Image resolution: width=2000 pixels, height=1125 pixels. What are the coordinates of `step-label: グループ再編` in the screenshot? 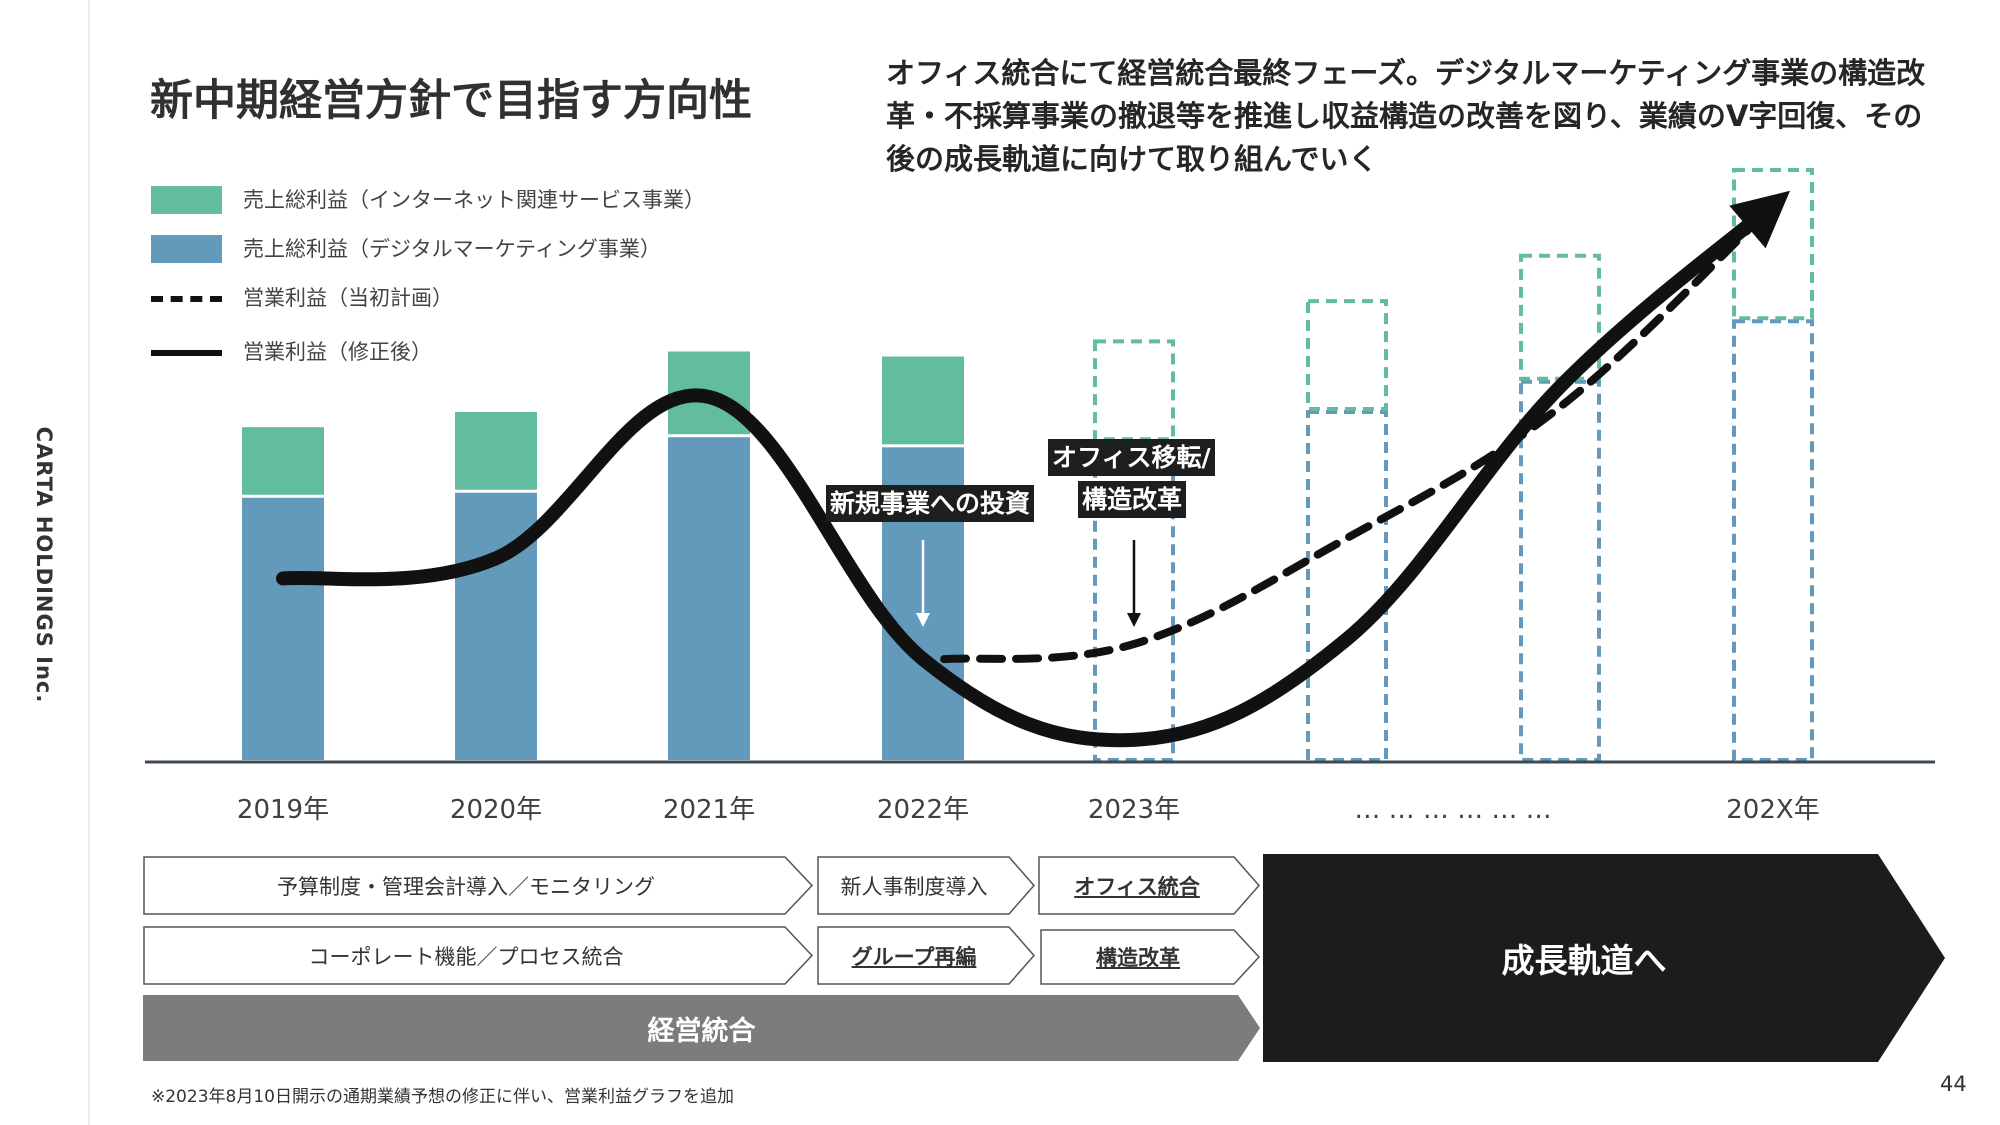 It's located at (914, 956).